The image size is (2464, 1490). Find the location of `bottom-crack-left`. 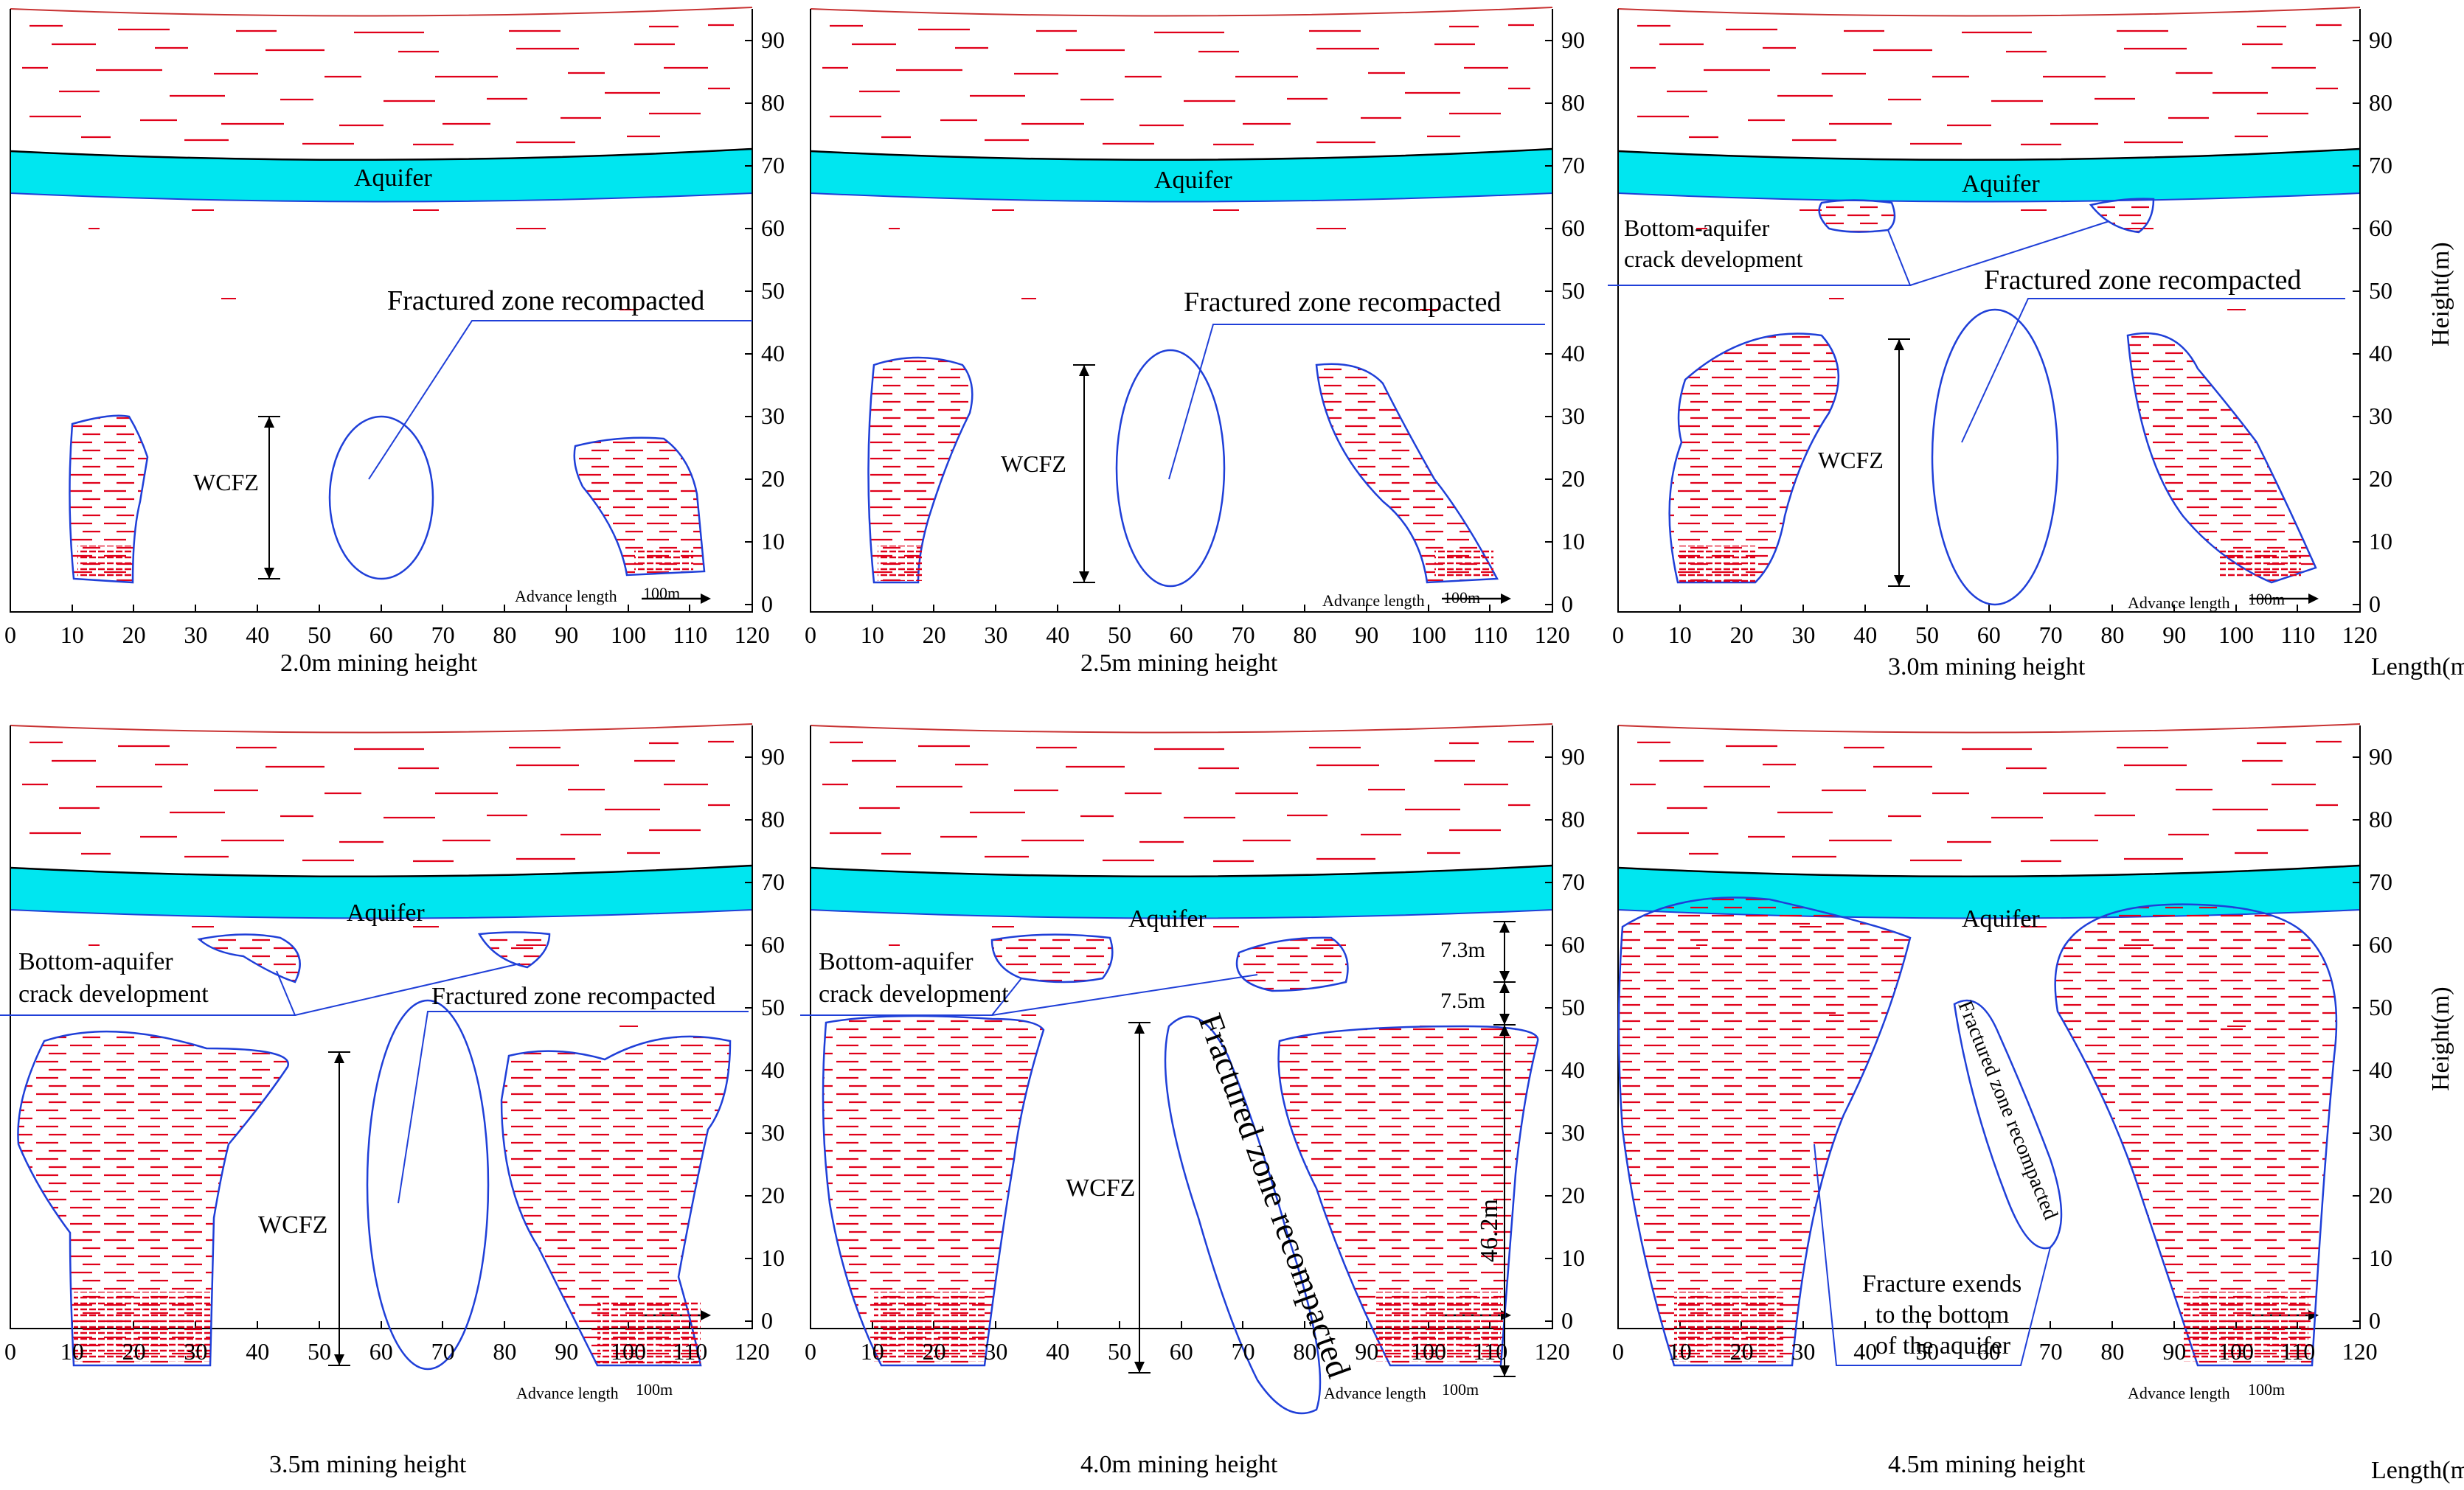

bottom-crack-left is located at coordinates (249, 958).